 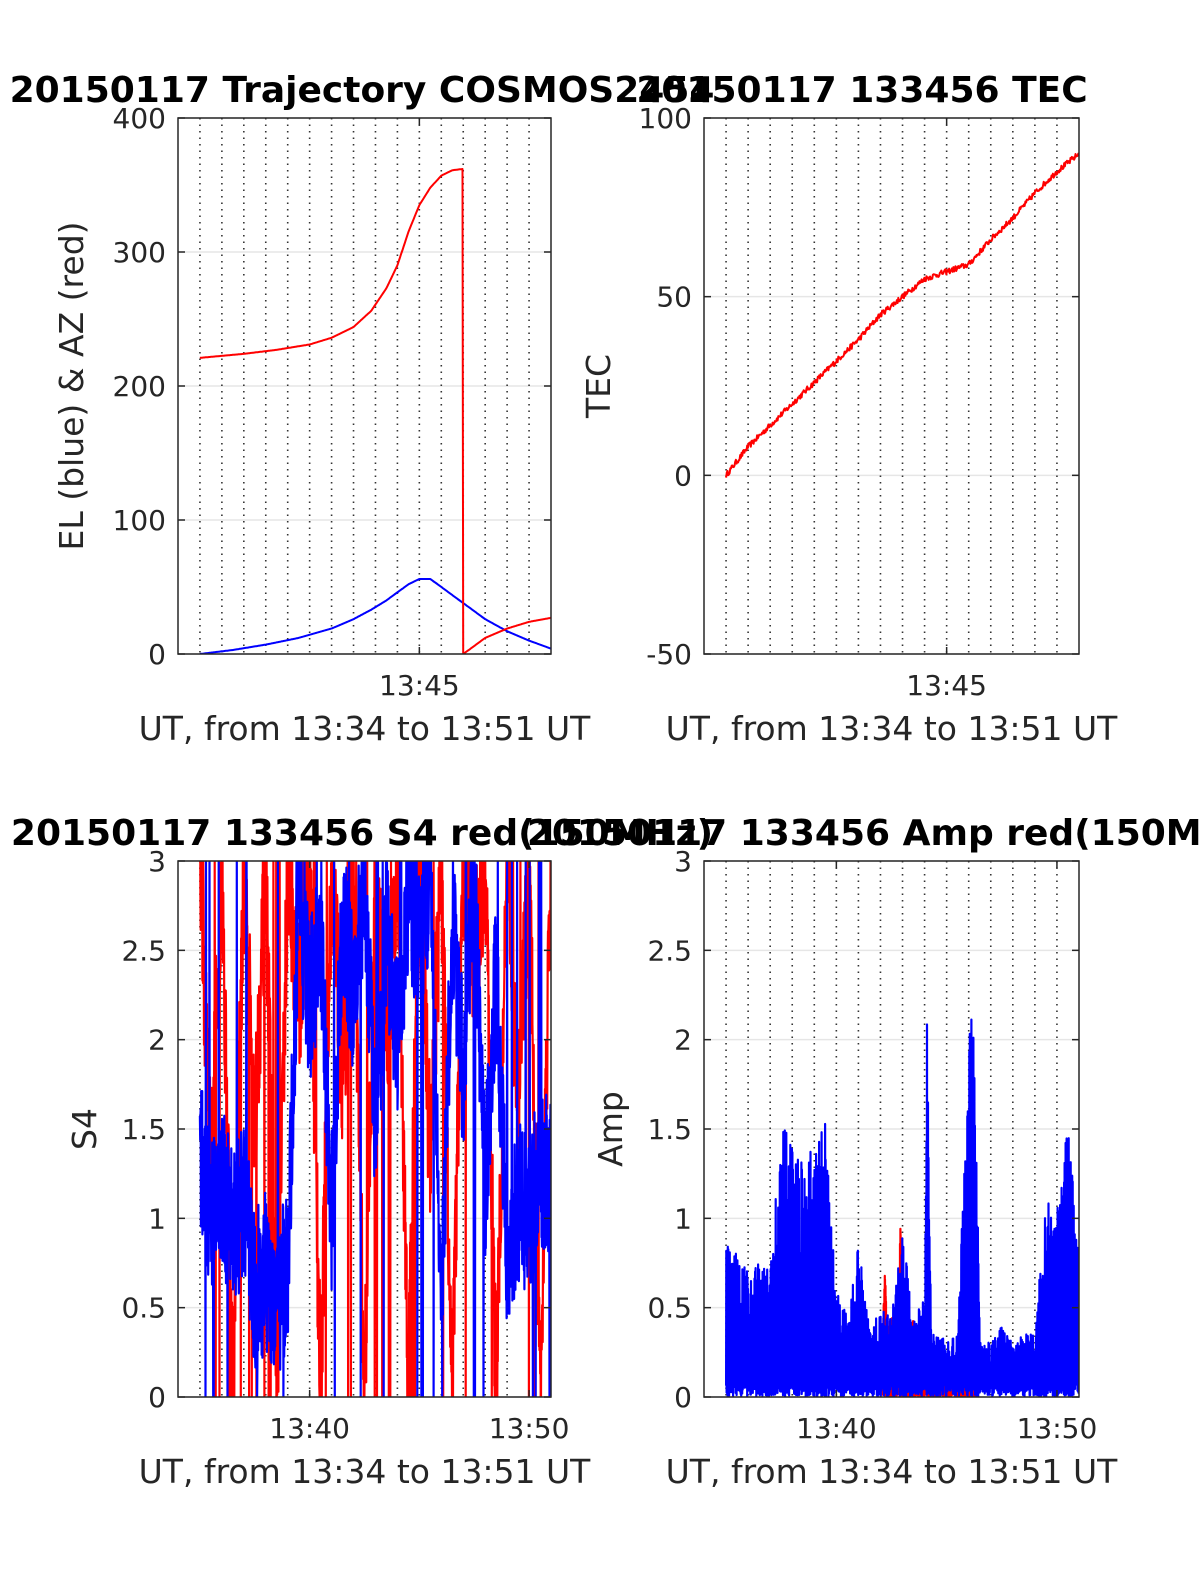 I want to click on chart-title: 20150117 133456 S4 red(150MHz), so click(x=362, y=833).